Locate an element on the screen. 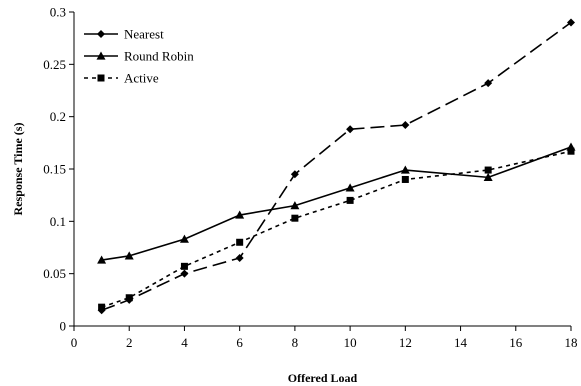 Image resolution: width=581 pixels, height=386 pixels. y-axis-ticks: 0 0.05 0.1 0.15 0.2 0.25 0.3 is located at coordinates (58, 169).